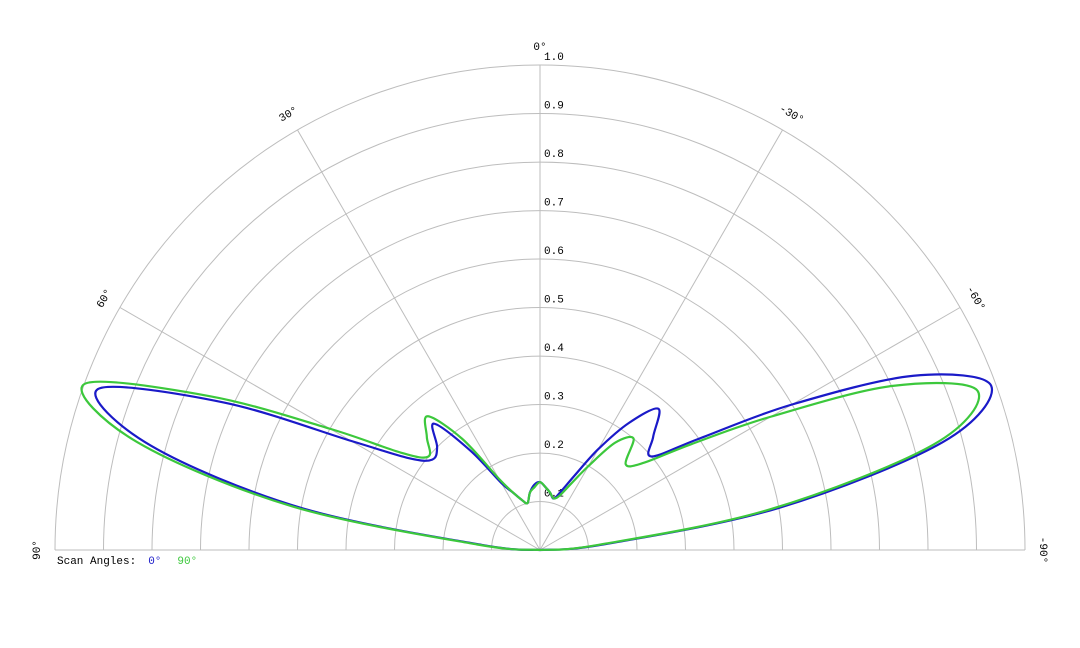  Describe the element at coordinates (96, 562) in the screenshot. I see `legend-title: Scan Angles:` at that location.